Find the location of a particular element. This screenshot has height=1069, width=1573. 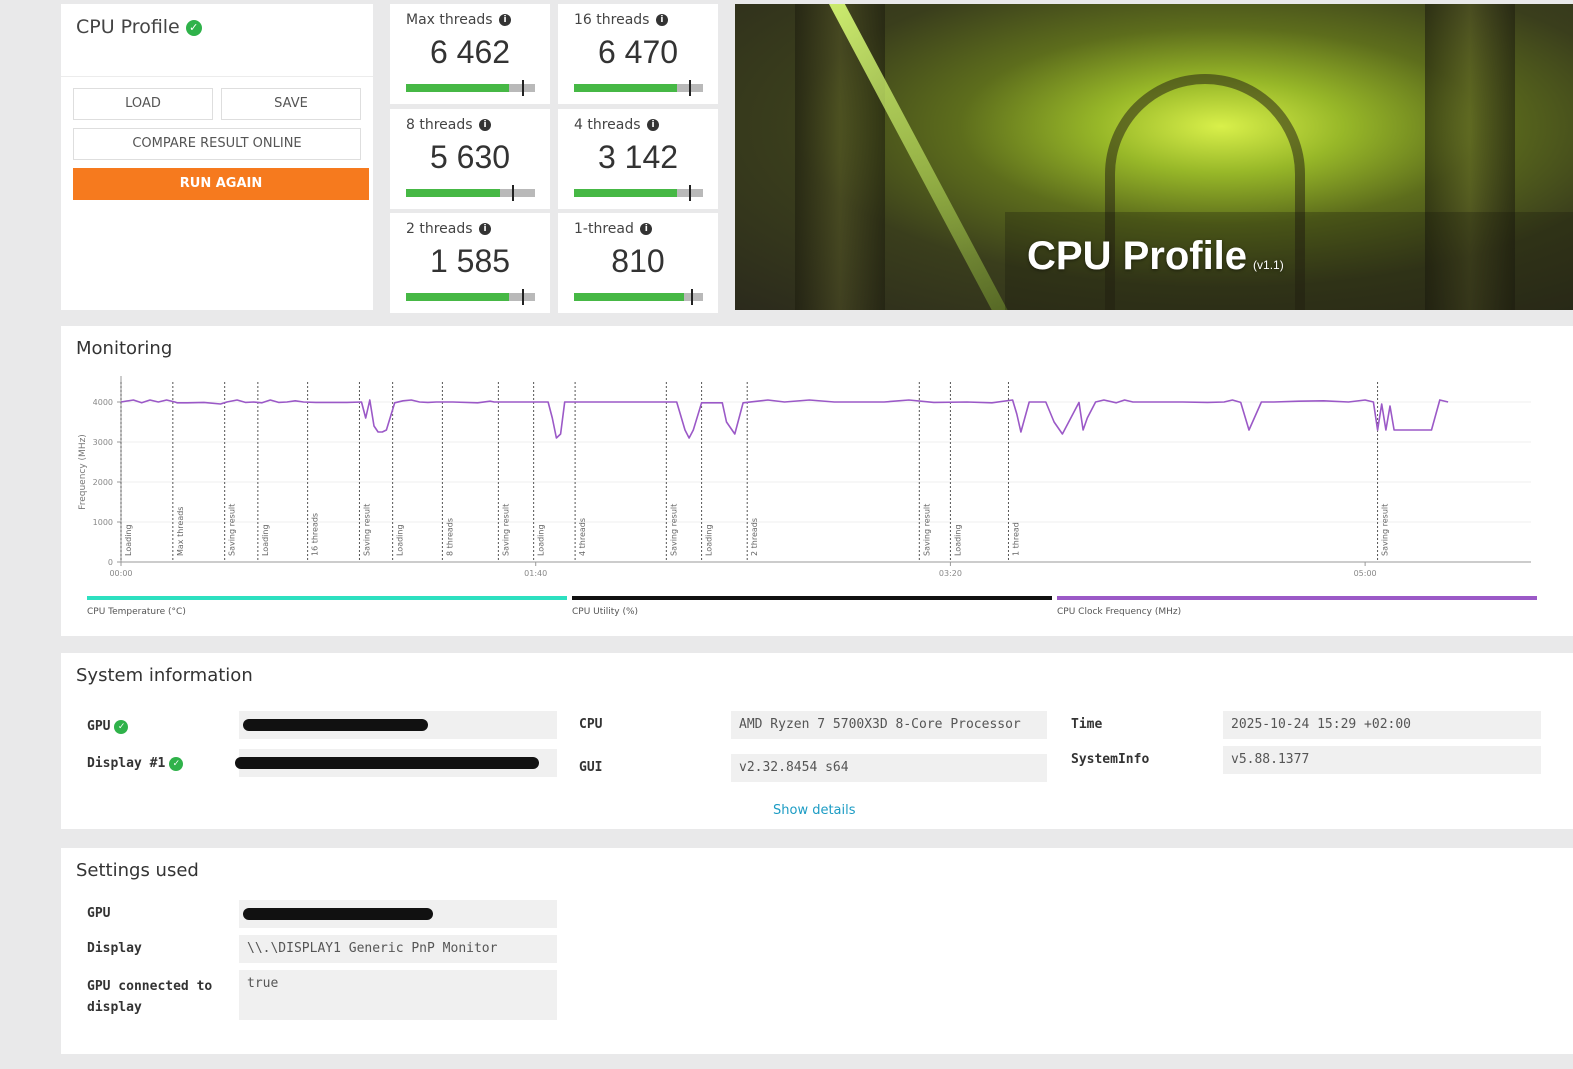

settings-display-value: \\.\DISPLAY1 Generic PnP Monitor is located at coordinates (398, 949).